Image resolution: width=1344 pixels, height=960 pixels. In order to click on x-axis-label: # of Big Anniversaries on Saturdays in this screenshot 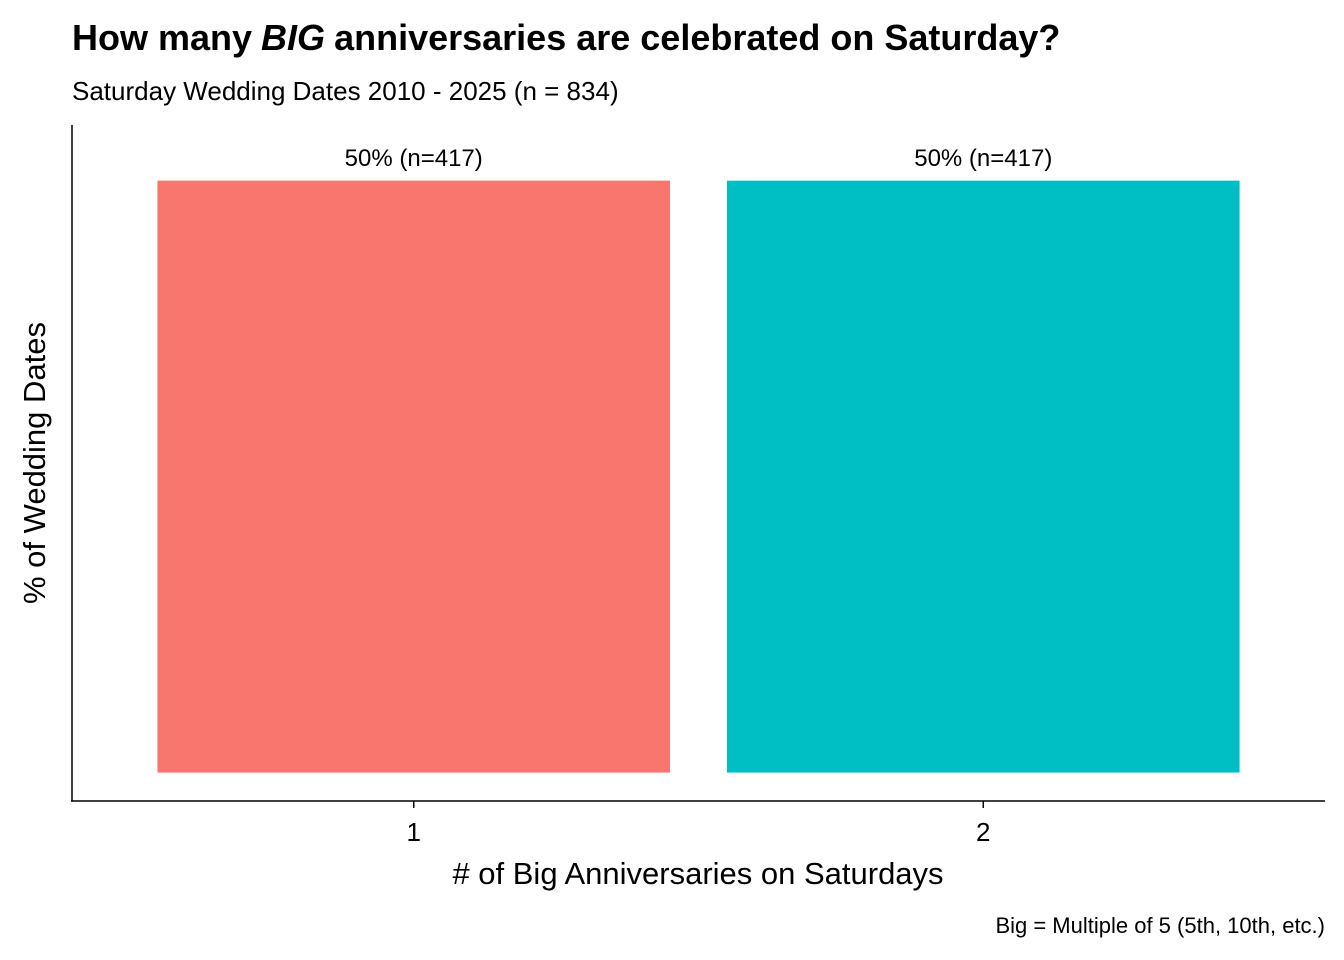, I will do `click(697, 873)`.